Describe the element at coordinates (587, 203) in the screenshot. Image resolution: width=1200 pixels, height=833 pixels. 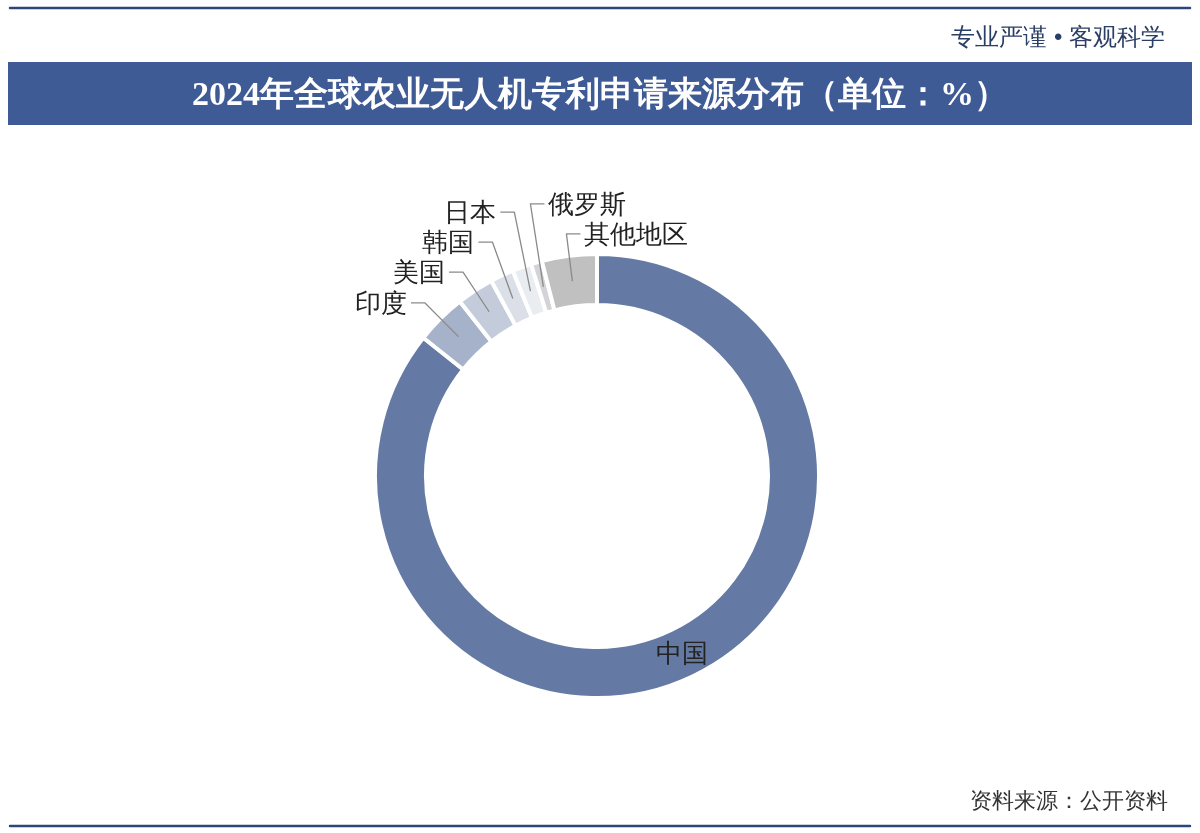
I see `slice-label: 俄罗斯` at that location.